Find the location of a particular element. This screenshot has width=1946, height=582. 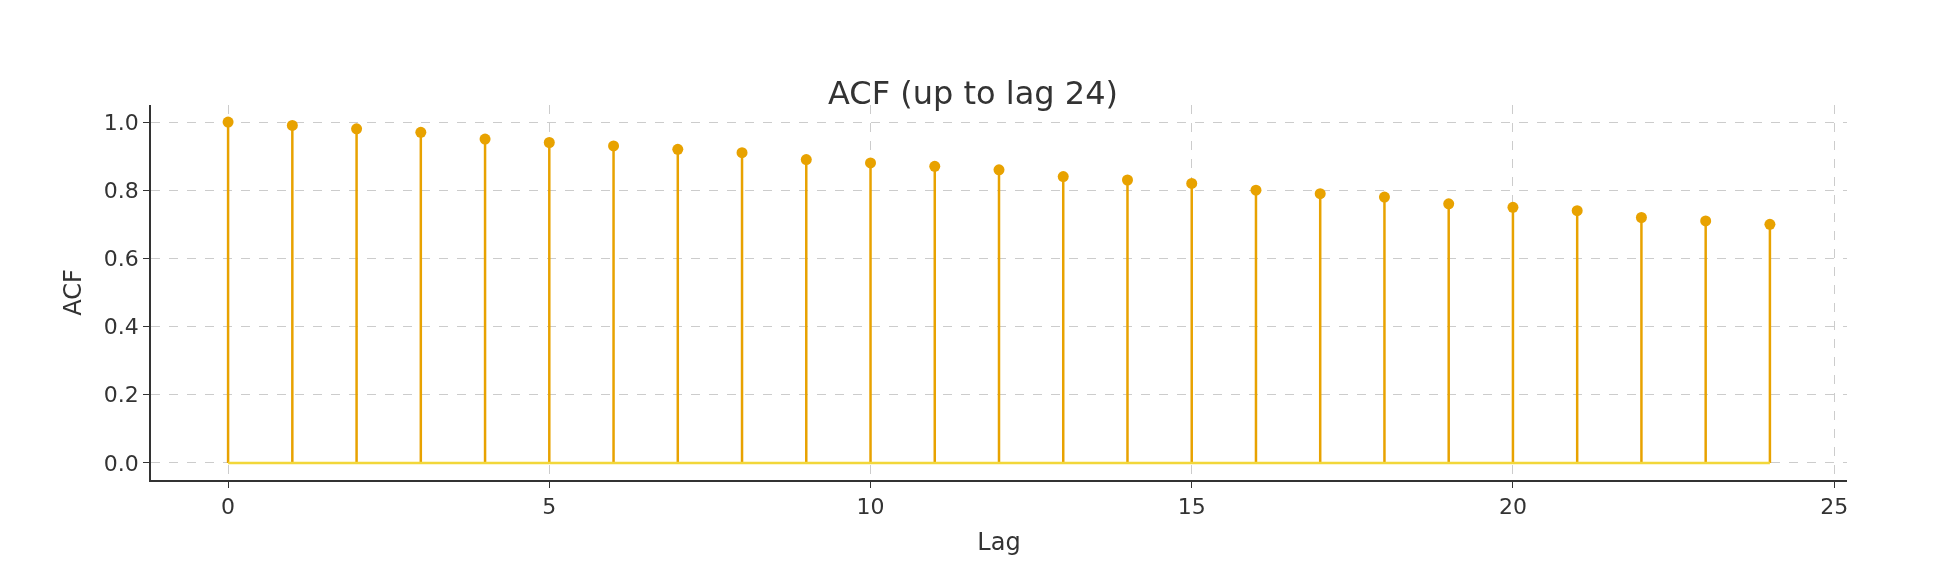

y-tick-label: 0.0 is located at coordinates (121, 463).